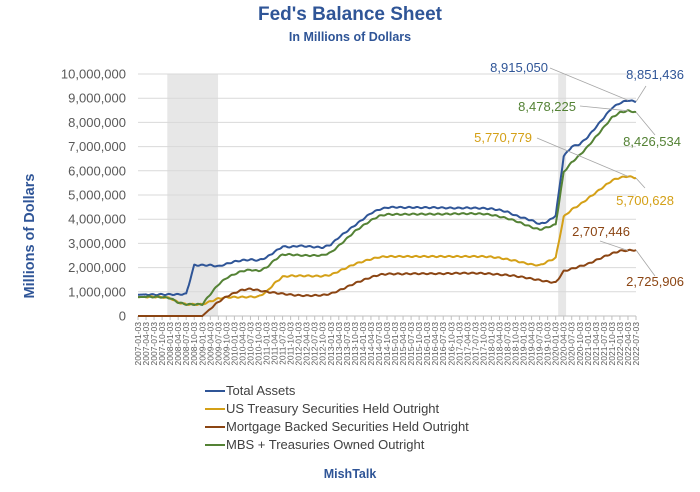 The image size is (700, 492). Describe the element at coordinates (97, 122) in the screenshot. I see `y-tick-label: 8,000,000` at that location.